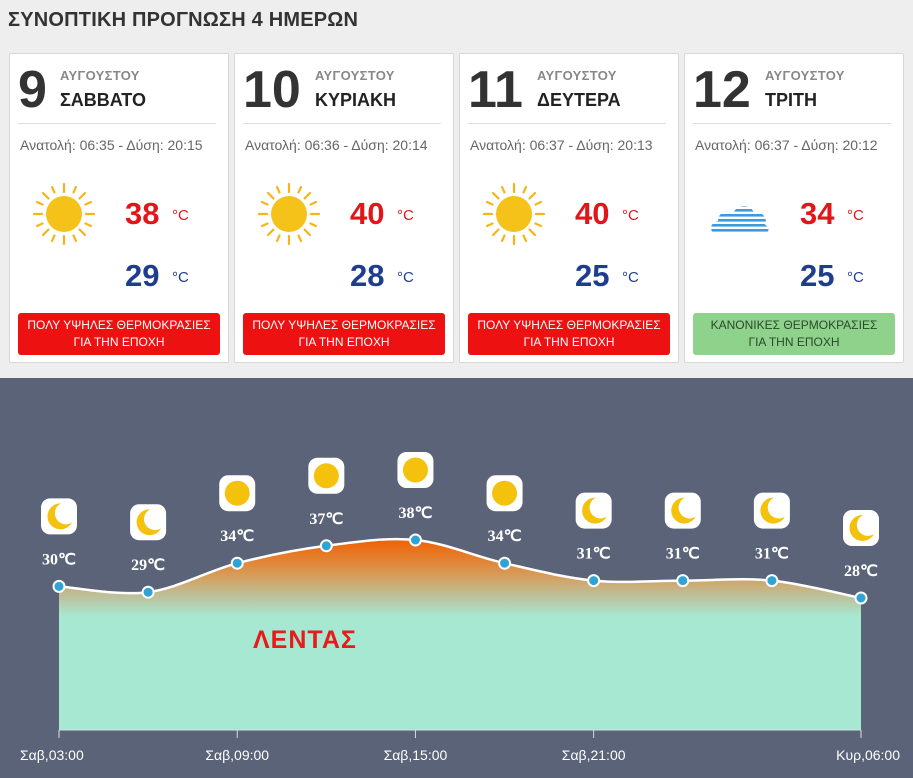 Image resolution: width=913 pixels, height=778 pixels. Describe the element at coordinates (791, 100) in the screenshot. I see `weekday-label: ΤΡΙΤΗ` at that location.